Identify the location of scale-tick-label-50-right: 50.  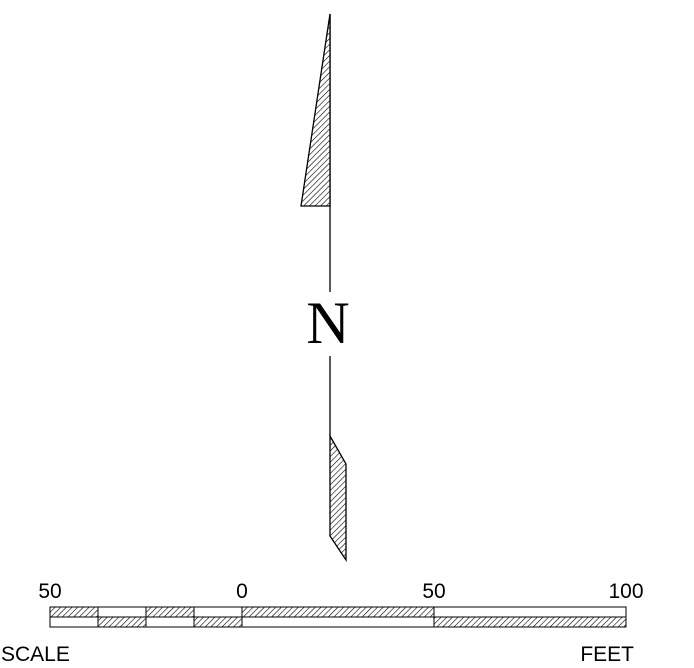
(433, 591).